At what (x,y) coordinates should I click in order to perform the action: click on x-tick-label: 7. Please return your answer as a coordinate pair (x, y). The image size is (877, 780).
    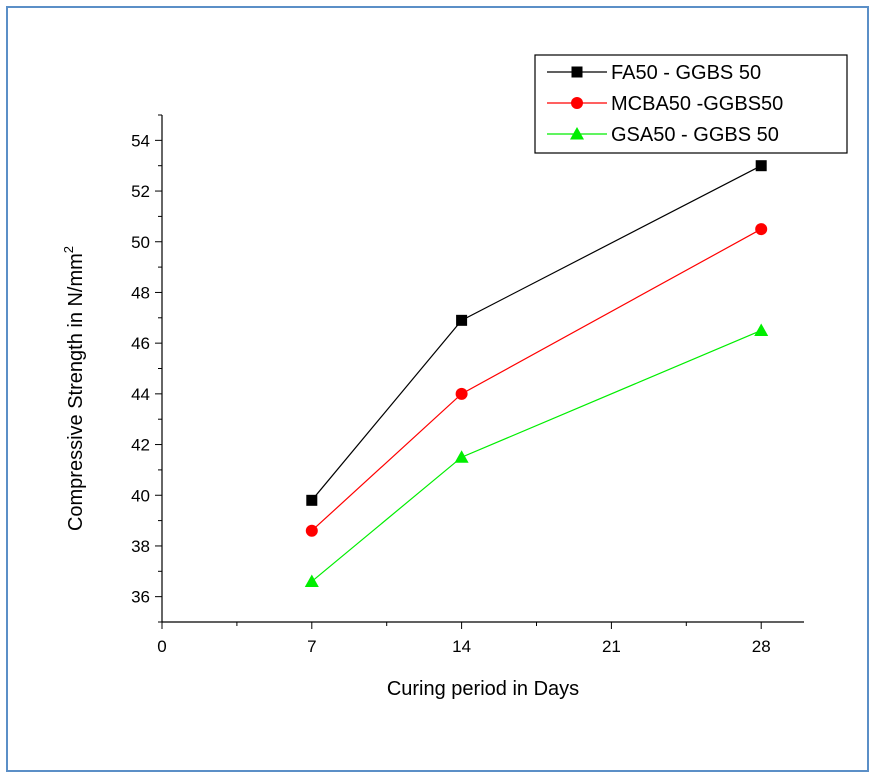
    Looking at the image, I should click on (311, 646).